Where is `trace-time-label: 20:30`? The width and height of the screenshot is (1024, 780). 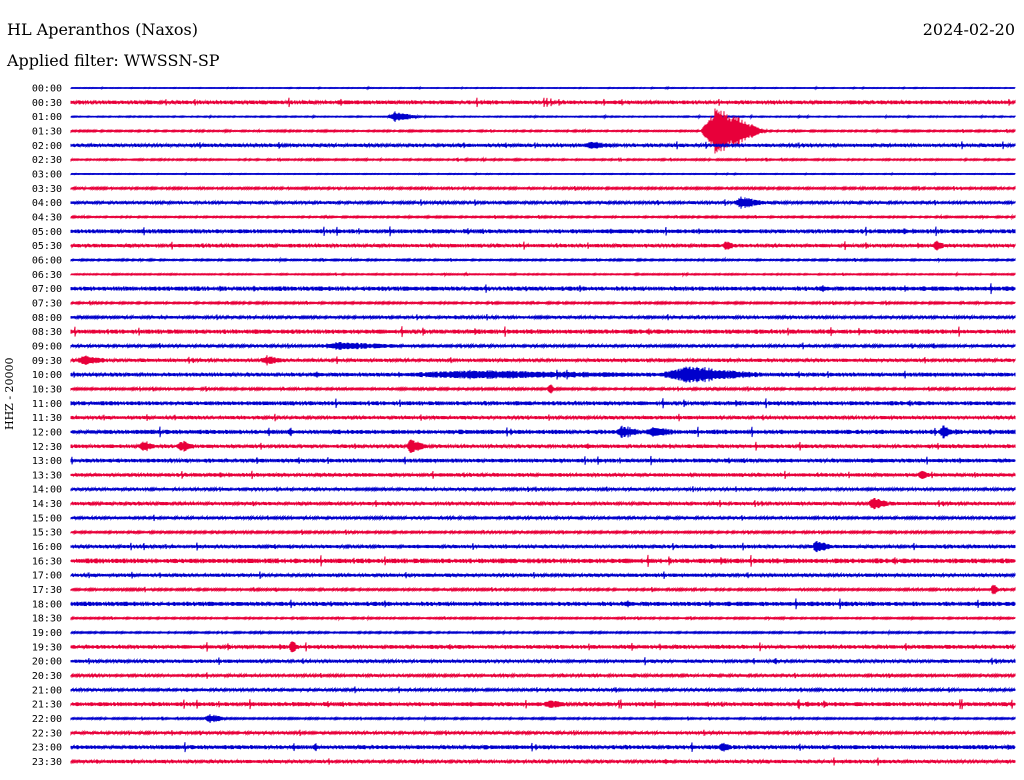
trace-time-label: 20:30 is located at coordinates (47, 676).